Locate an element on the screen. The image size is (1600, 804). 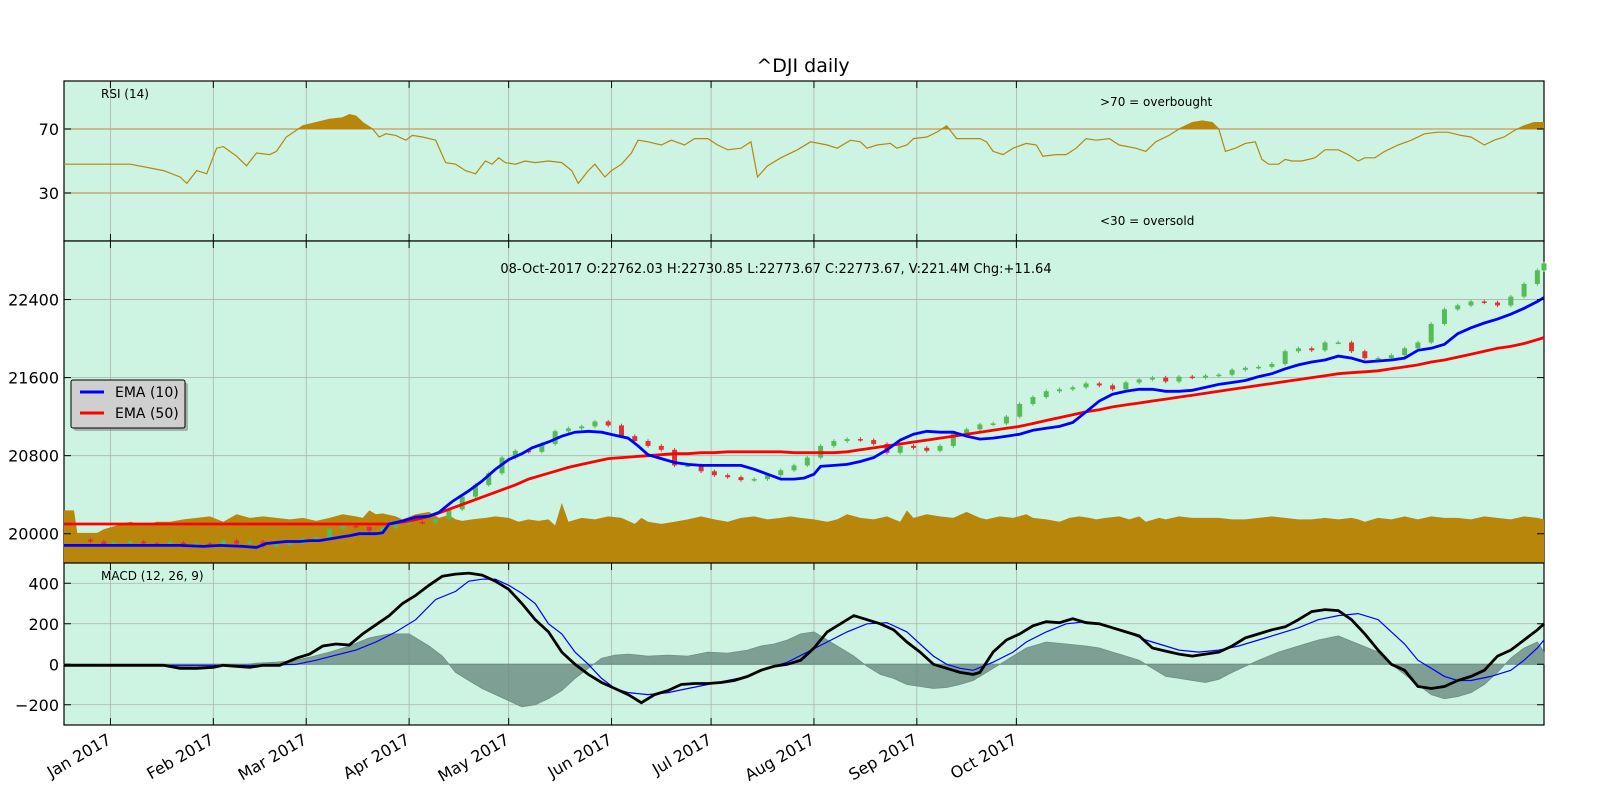
rsi-overbought-fill is located at coordinates (804, 121).